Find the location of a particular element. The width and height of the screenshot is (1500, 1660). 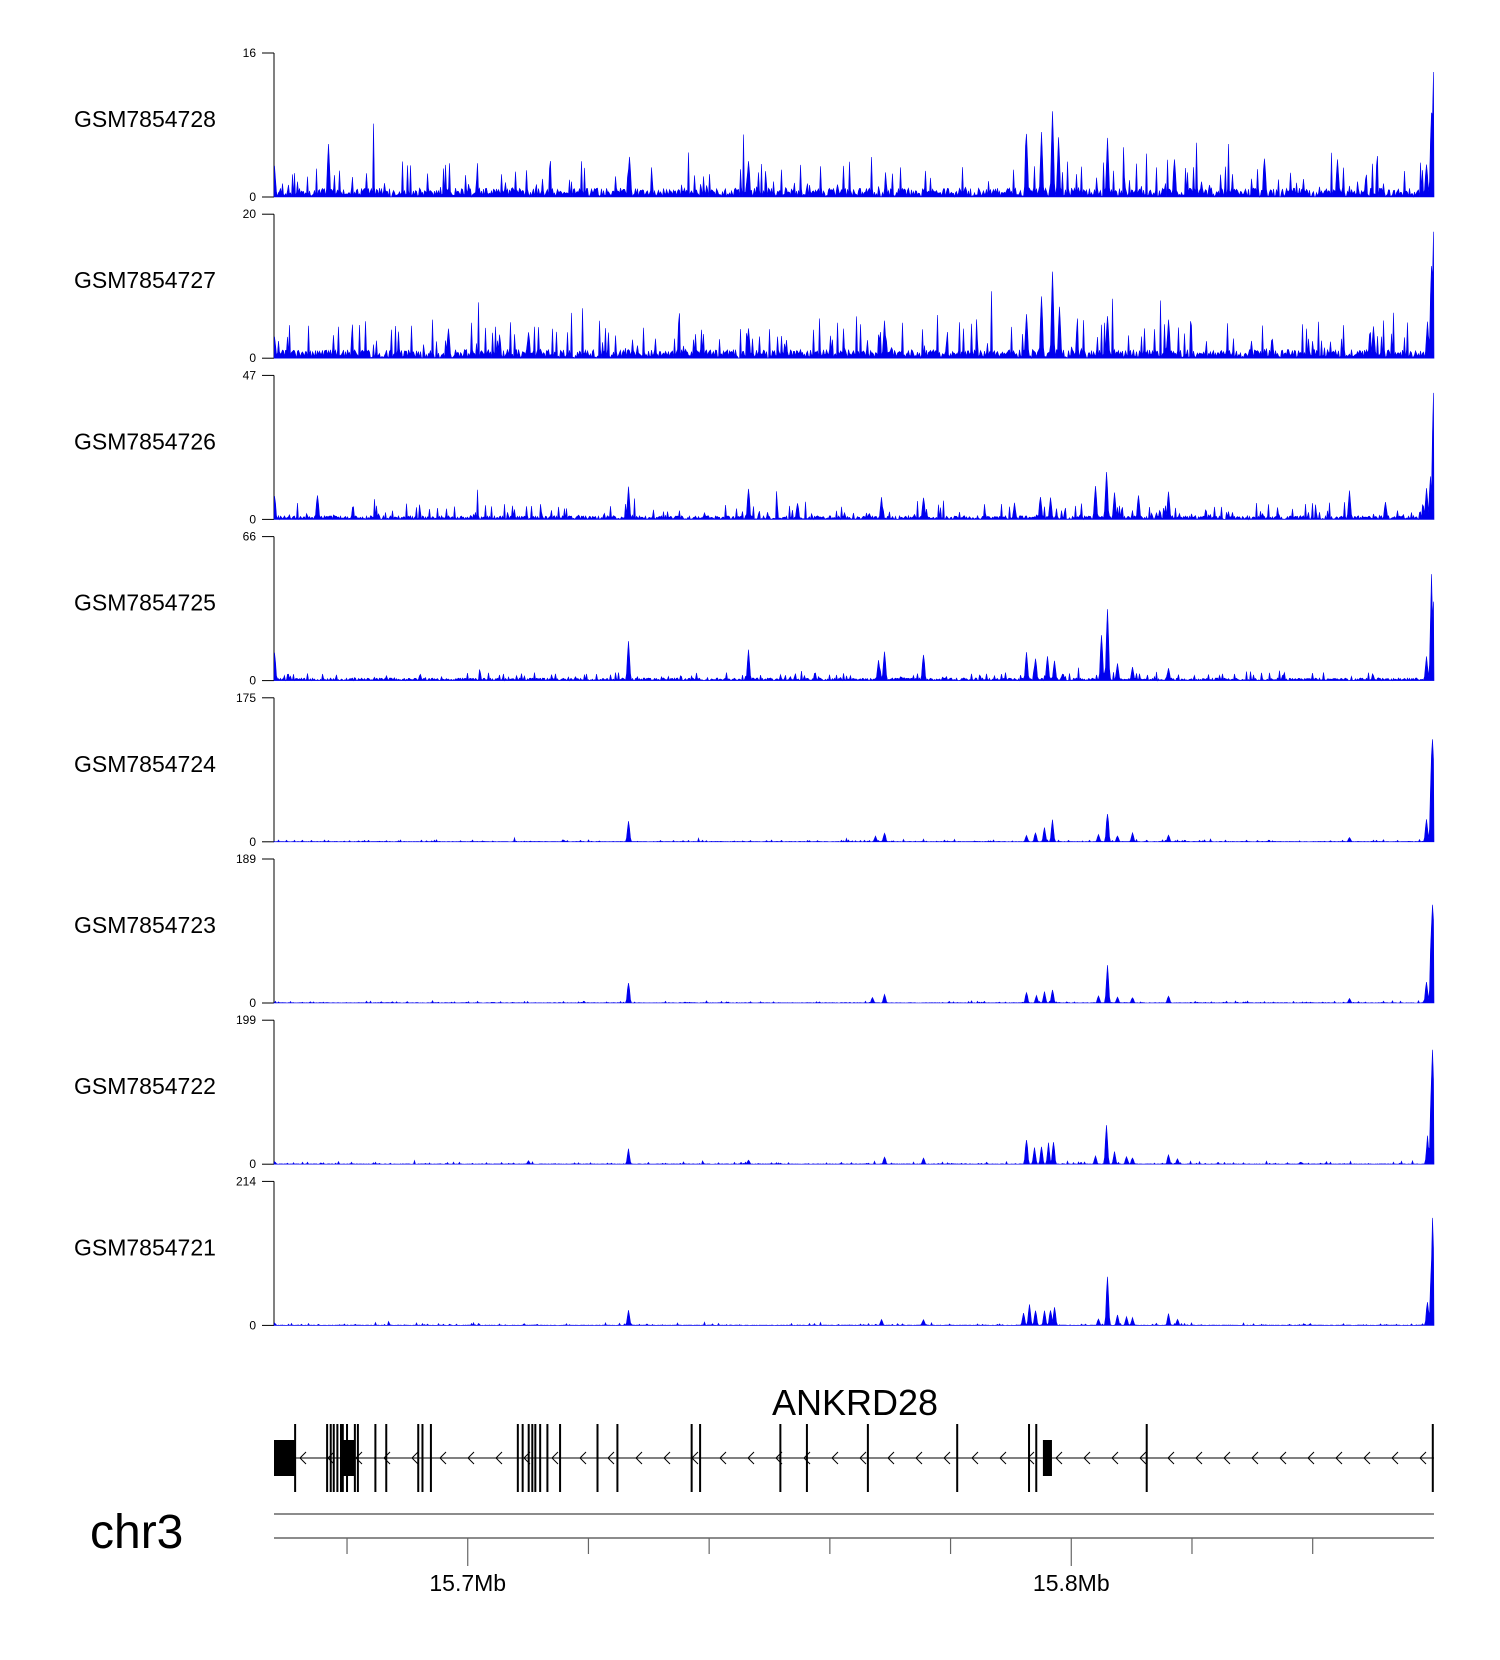

track-GSM7854724: GSM7854724 175 0 is located at coordinates (754, 770).